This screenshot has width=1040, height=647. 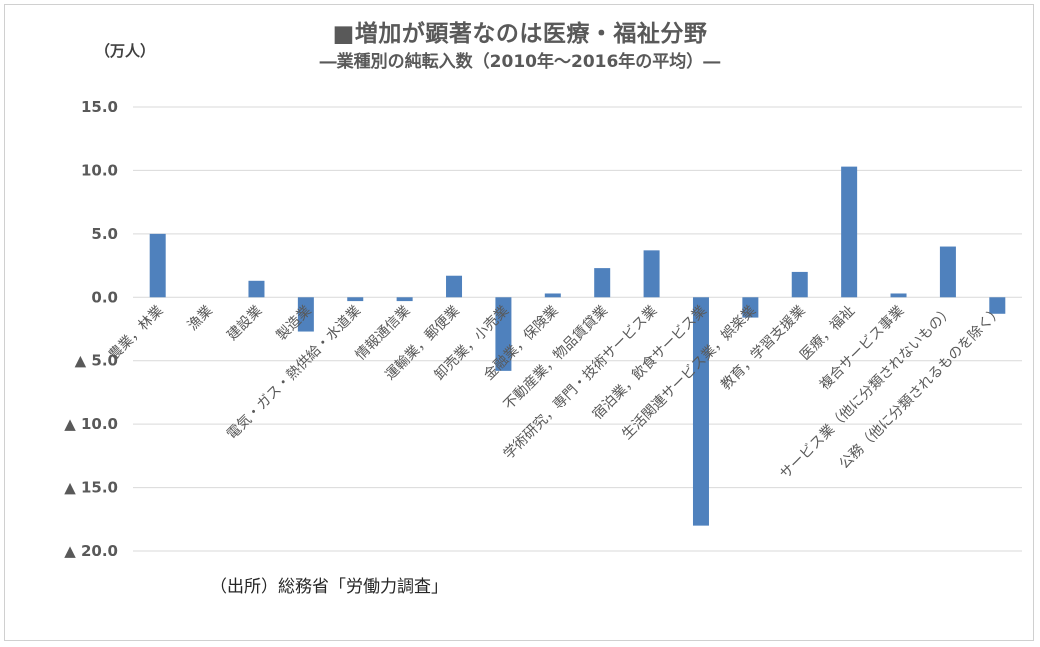 I want to click on y-tick-label: 5.0, so click(x=104, y=234).